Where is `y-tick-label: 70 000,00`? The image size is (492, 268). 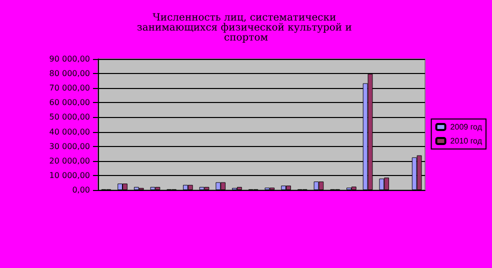 y-tick-label: 70 000,00 is located at coordinates (69, 88).